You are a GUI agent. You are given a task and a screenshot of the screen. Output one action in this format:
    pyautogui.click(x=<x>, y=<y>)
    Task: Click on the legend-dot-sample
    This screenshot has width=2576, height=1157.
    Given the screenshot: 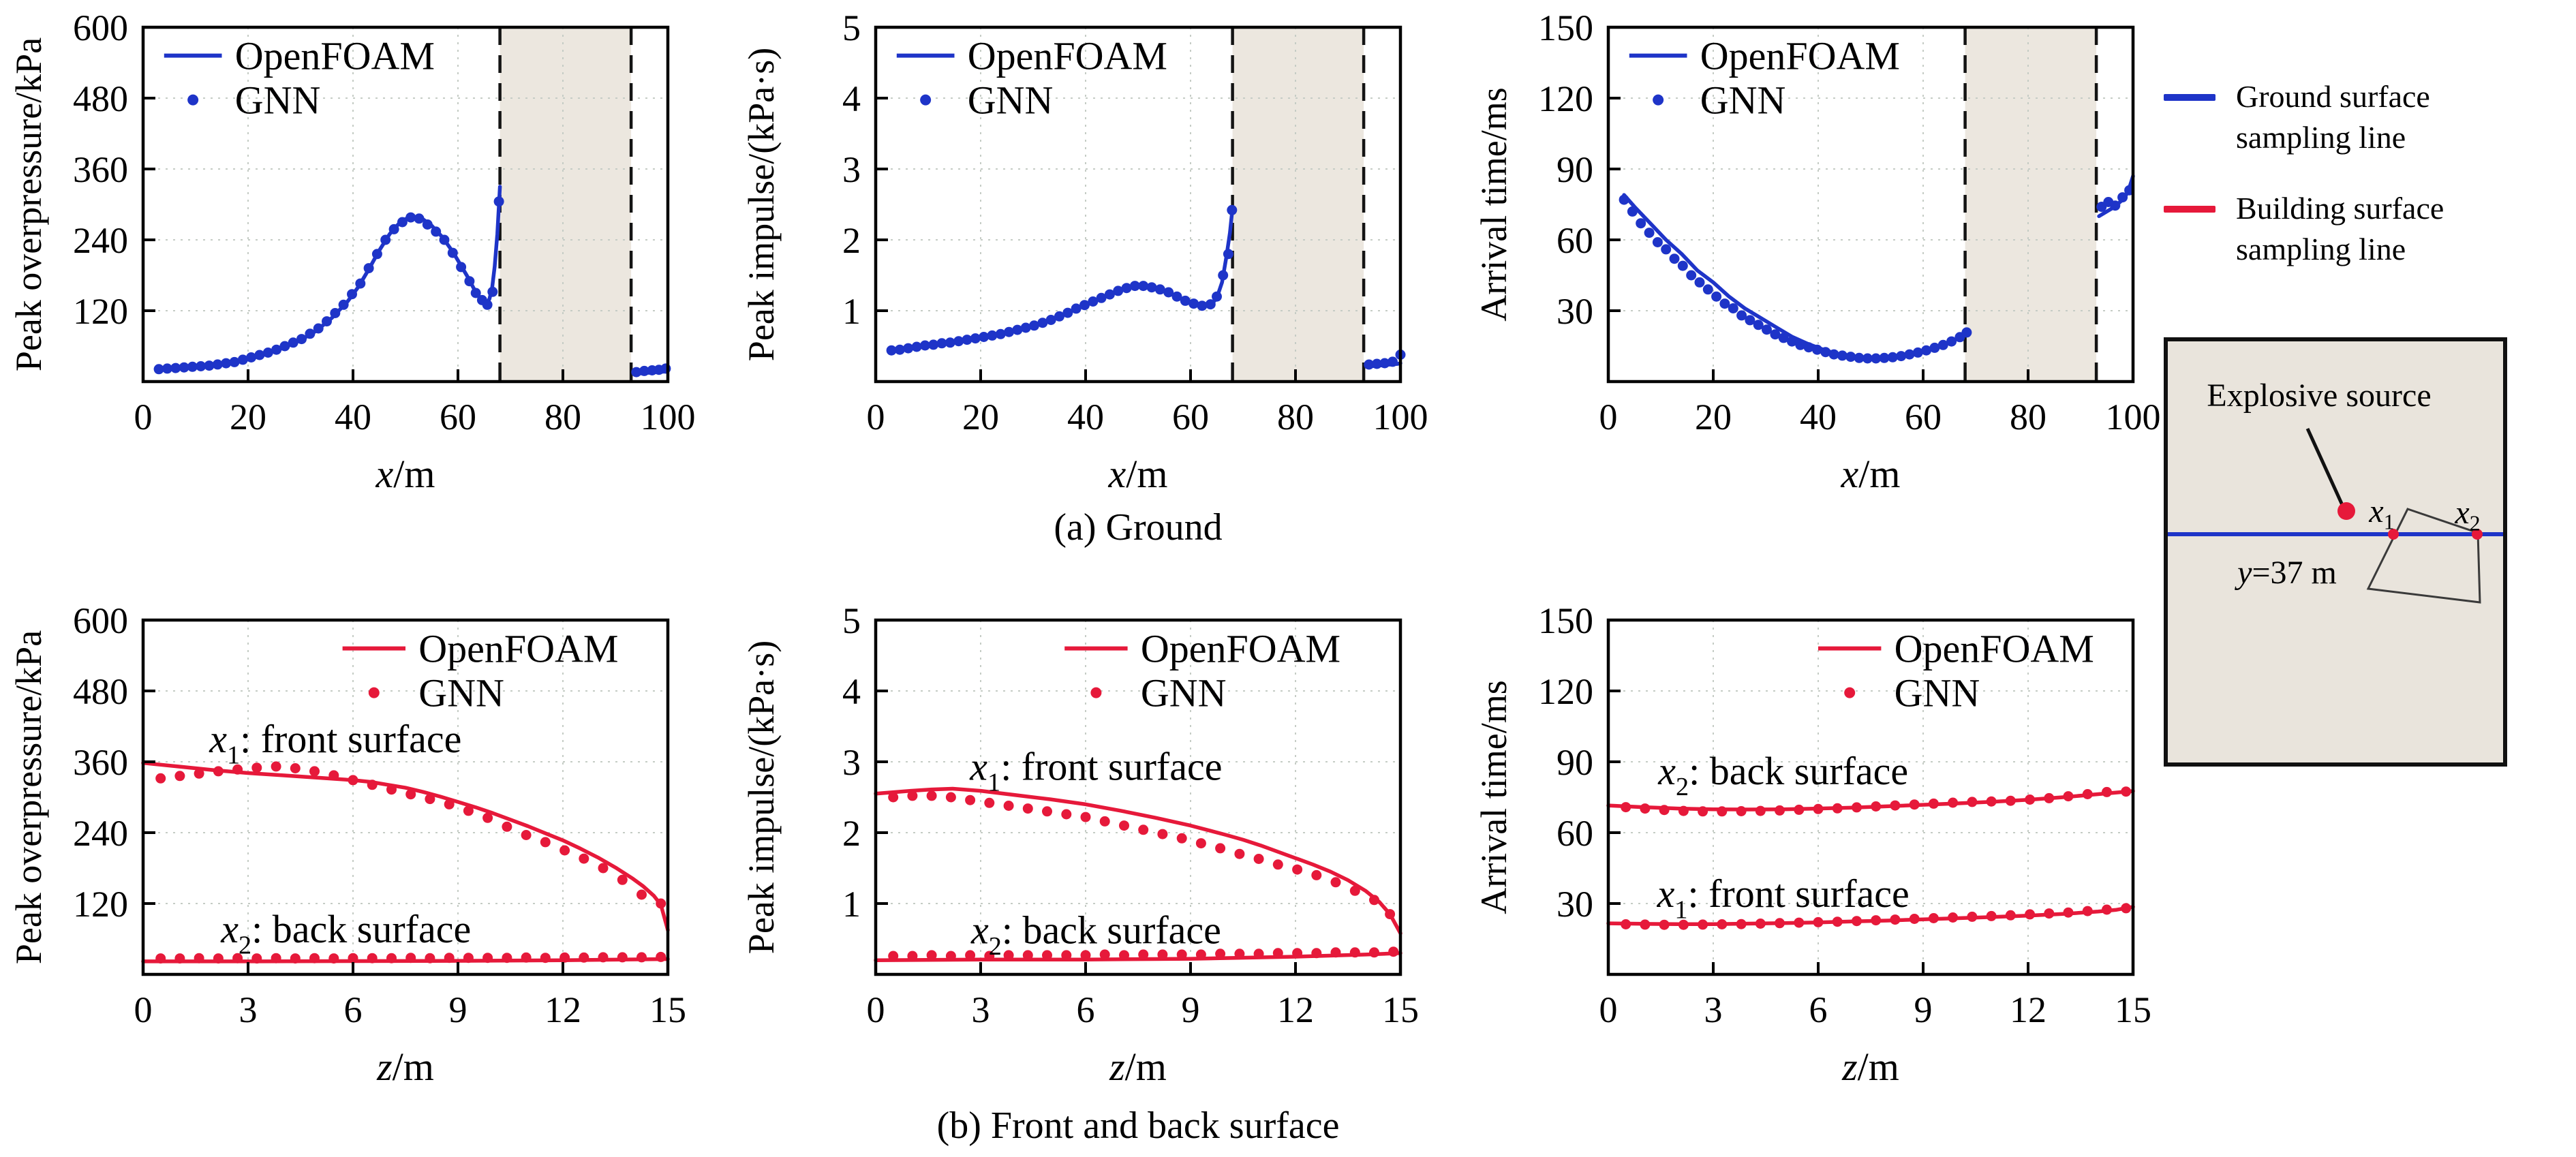 What is the action you would take?
    pyautogui.click(x=926, y=100)
    